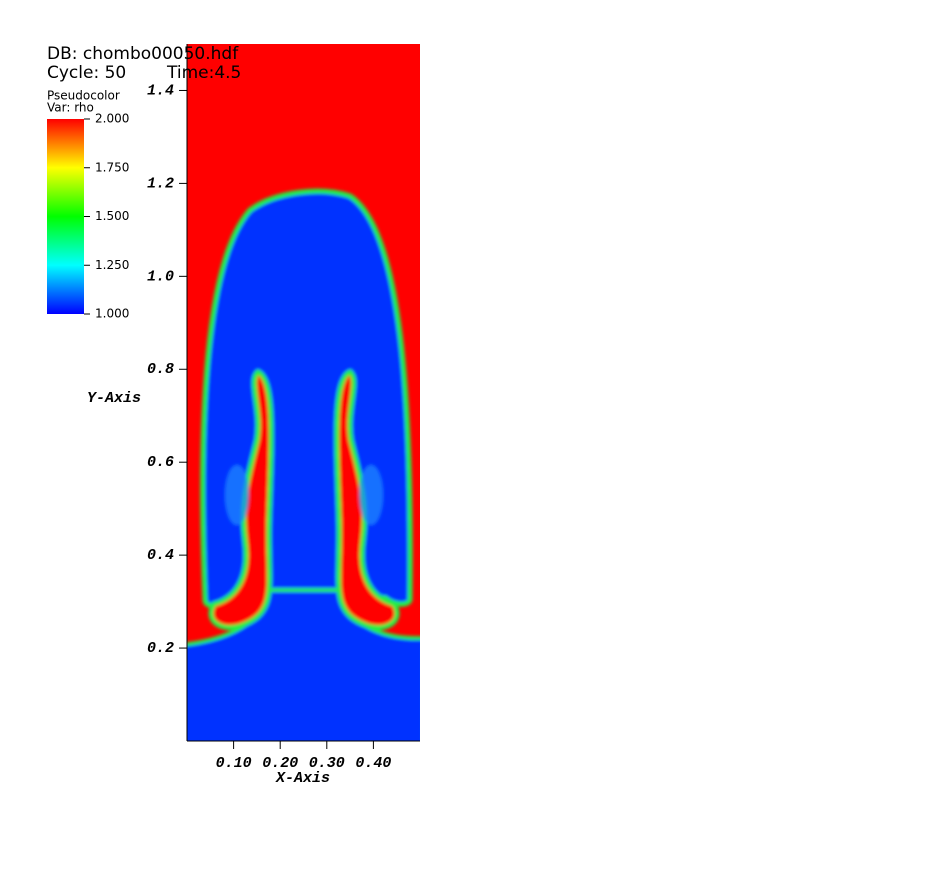  Describe the element at coordinates (70, 108) in the screenshot. I see `variable-label: Var: rho` at that location.